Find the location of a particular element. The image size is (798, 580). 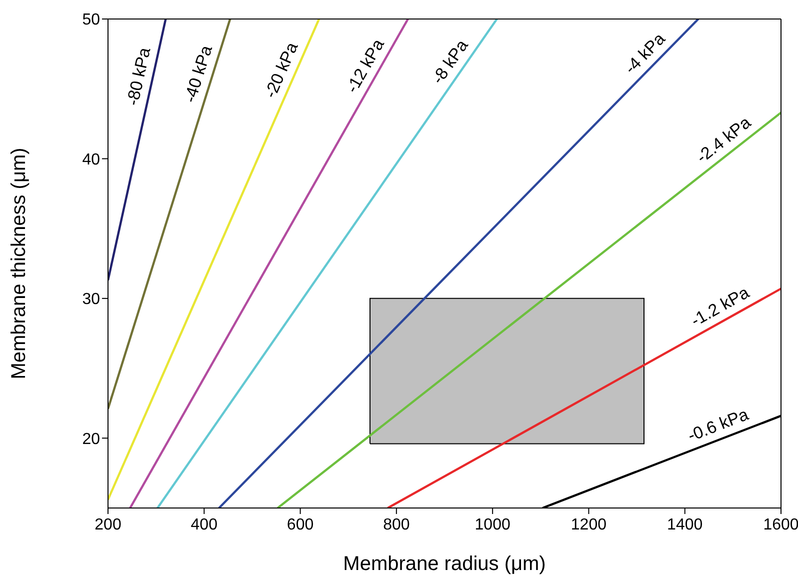

x-tick-label: 1000 is located at coordinates (492, 525).